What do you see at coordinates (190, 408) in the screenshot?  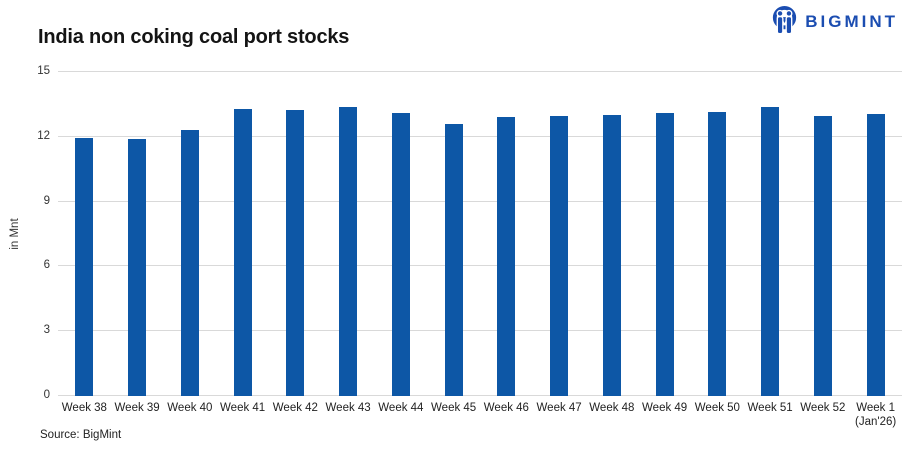 I see `x-tick-label: Week 40` at bounding box center [190, 408].